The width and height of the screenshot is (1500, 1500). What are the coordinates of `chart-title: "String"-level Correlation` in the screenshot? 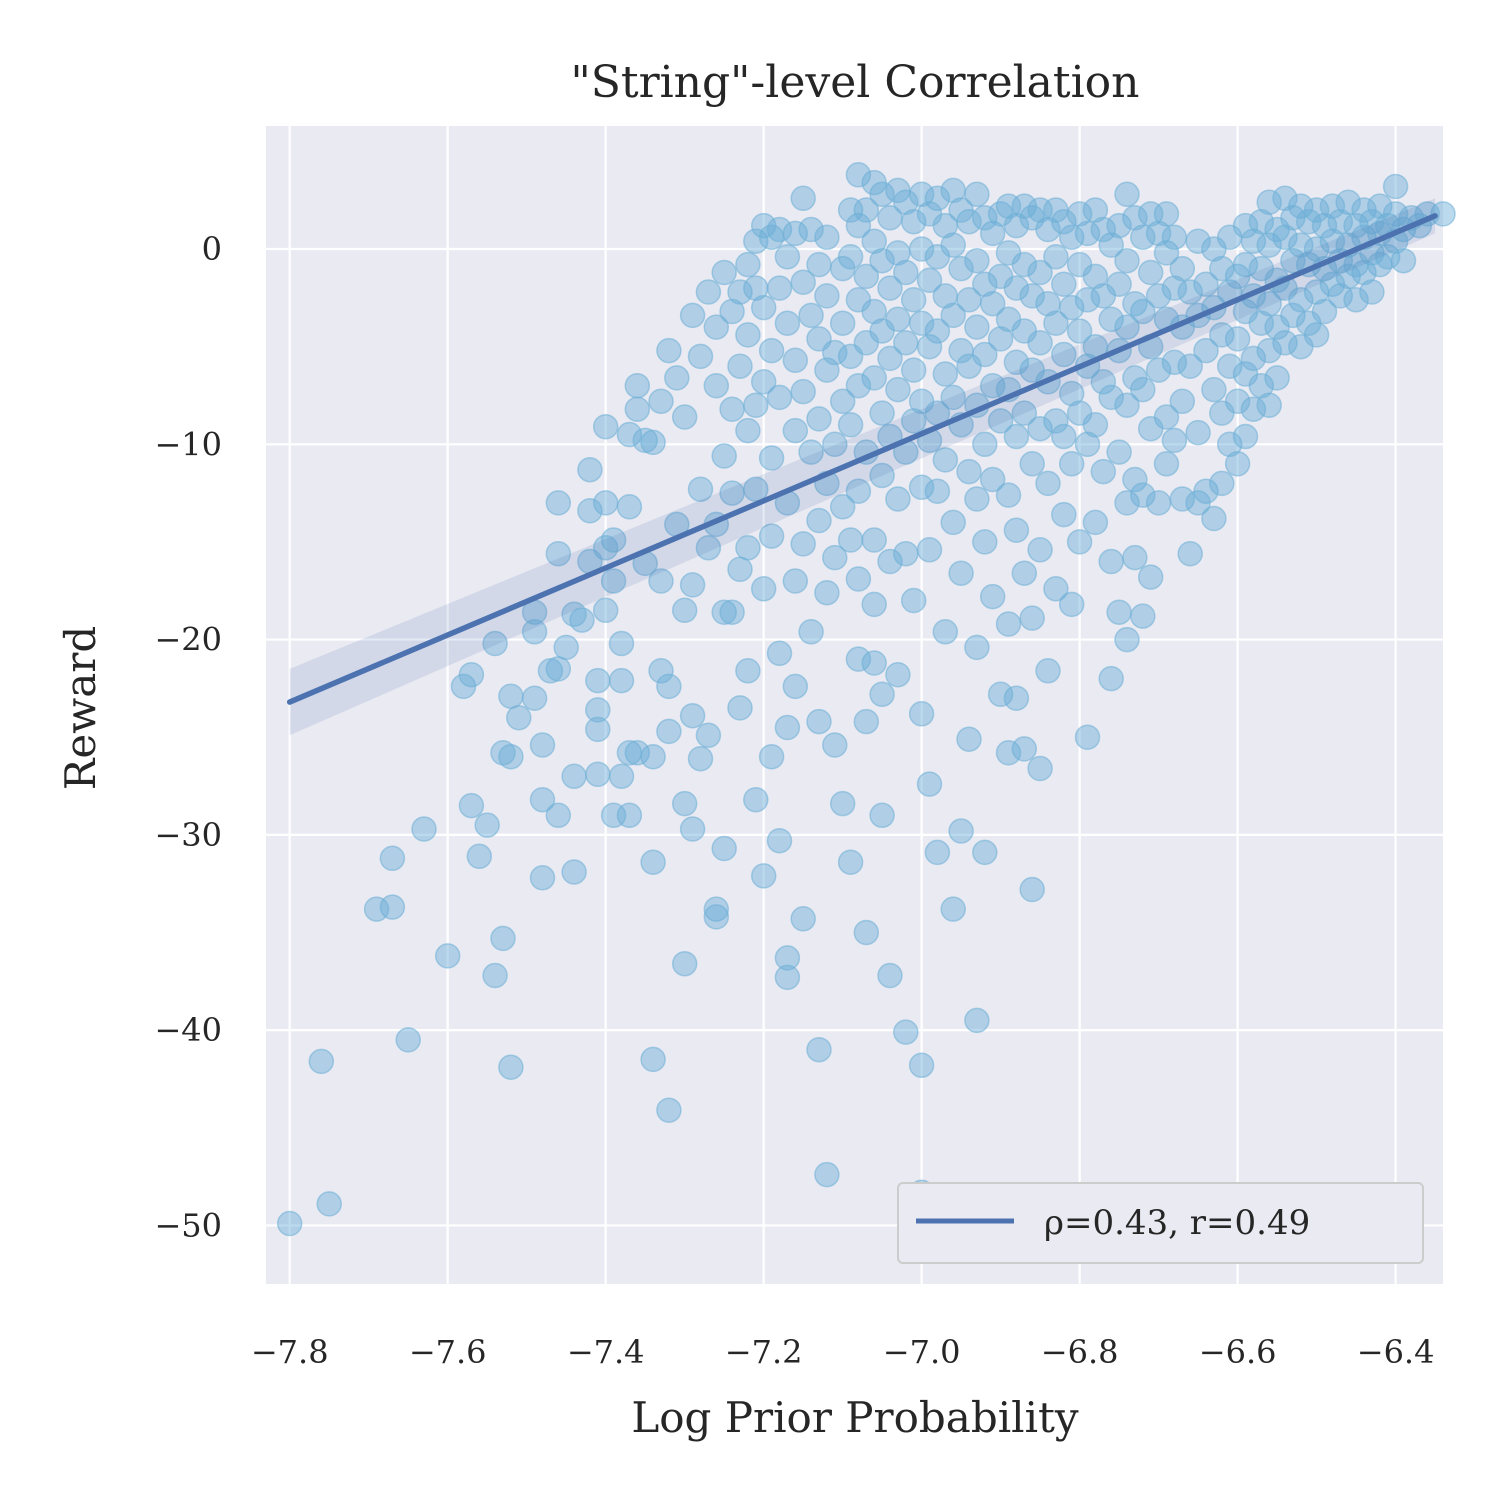 It's located at (855, 82).